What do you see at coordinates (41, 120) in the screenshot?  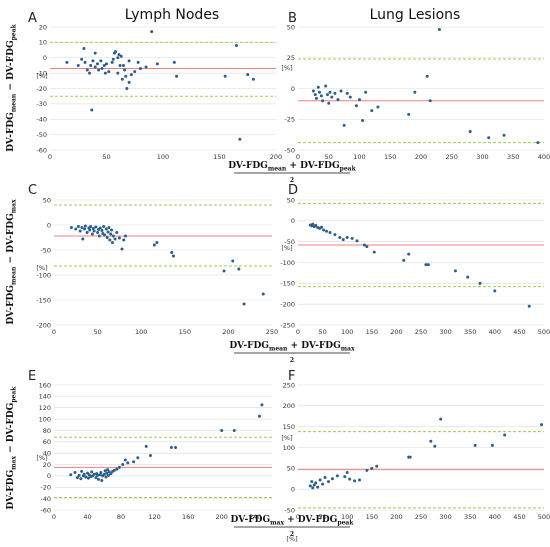 I see `y-tick-label: -40` at bounding box center [41, 120].